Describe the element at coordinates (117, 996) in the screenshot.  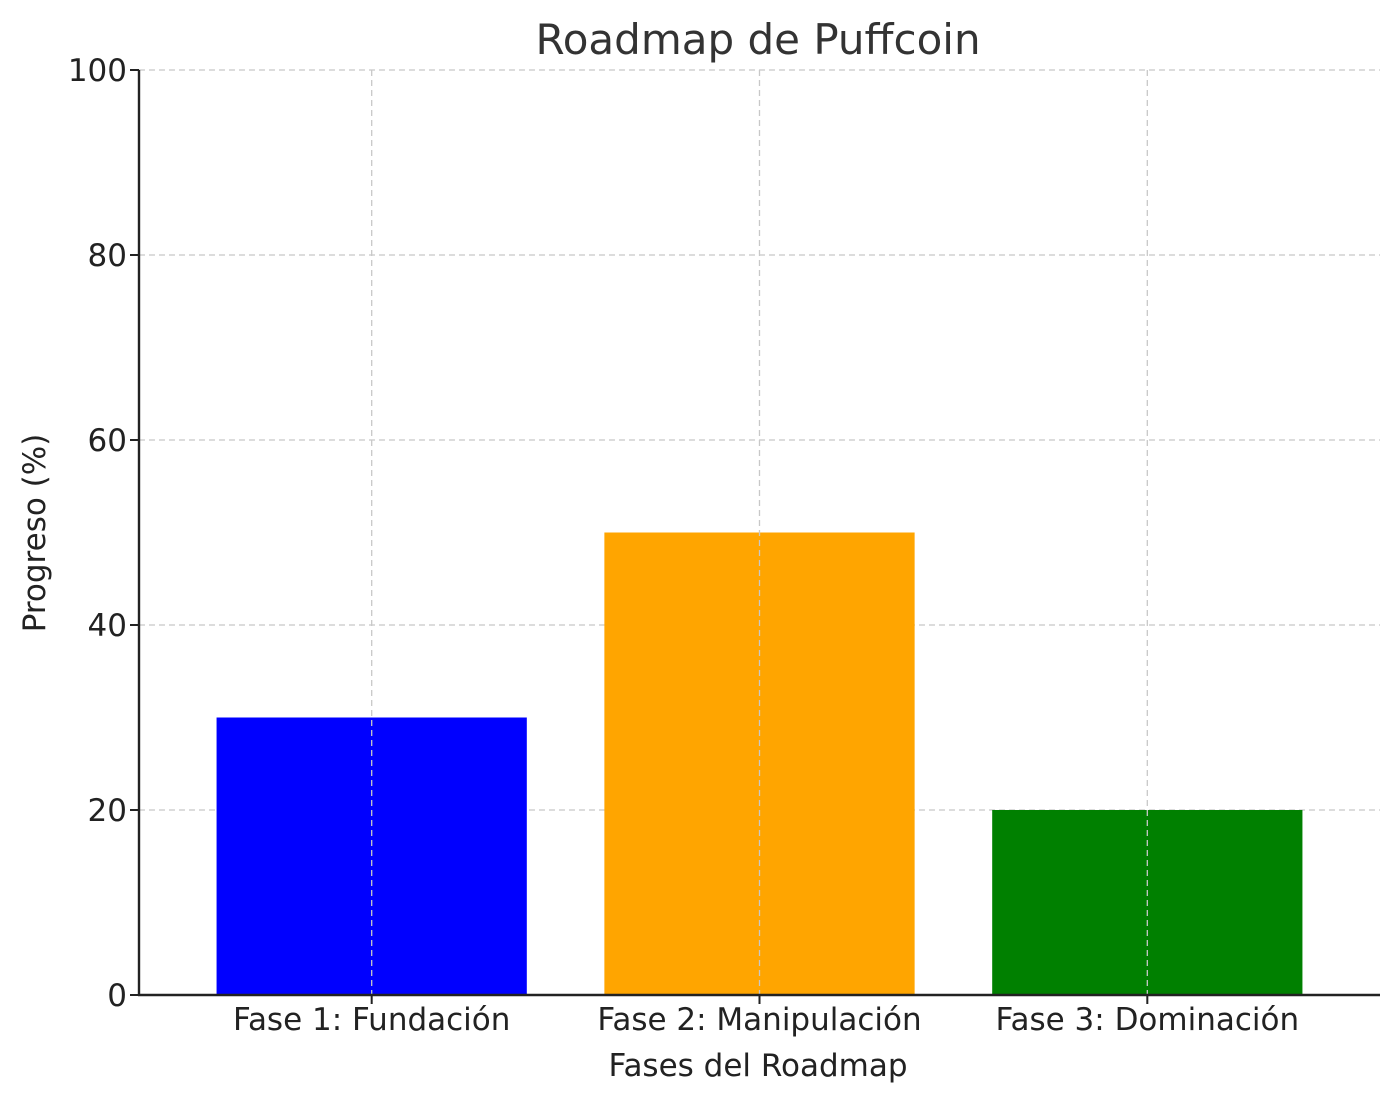
I see `y-tick-label: 0` at that location.